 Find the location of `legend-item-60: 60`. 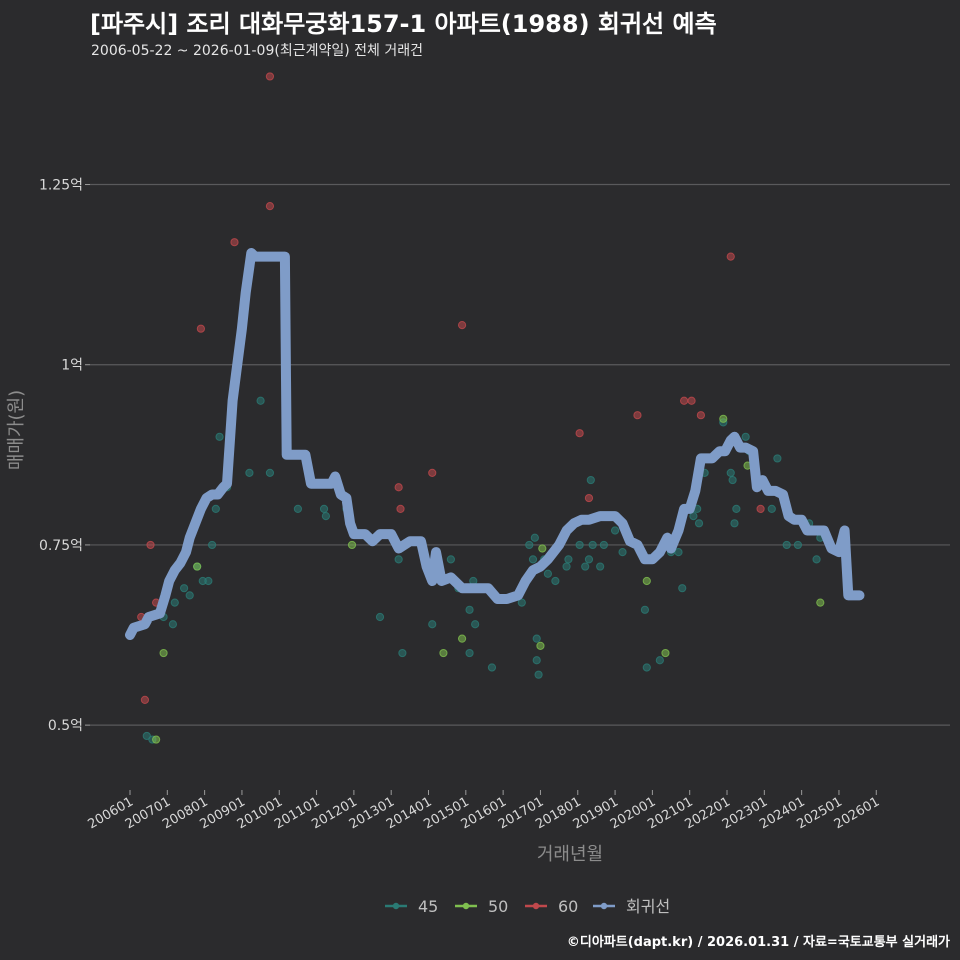

legend-item-60: 60 is located at coordinates (551, 906).